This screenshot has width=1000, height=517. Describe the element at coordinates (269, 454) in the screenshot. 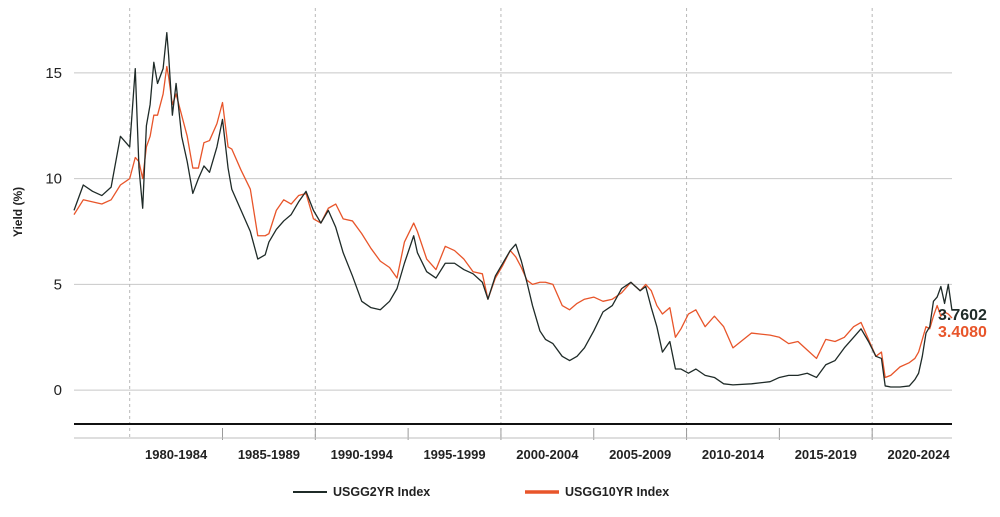

I see `period-label: 1985-1989` at that location.